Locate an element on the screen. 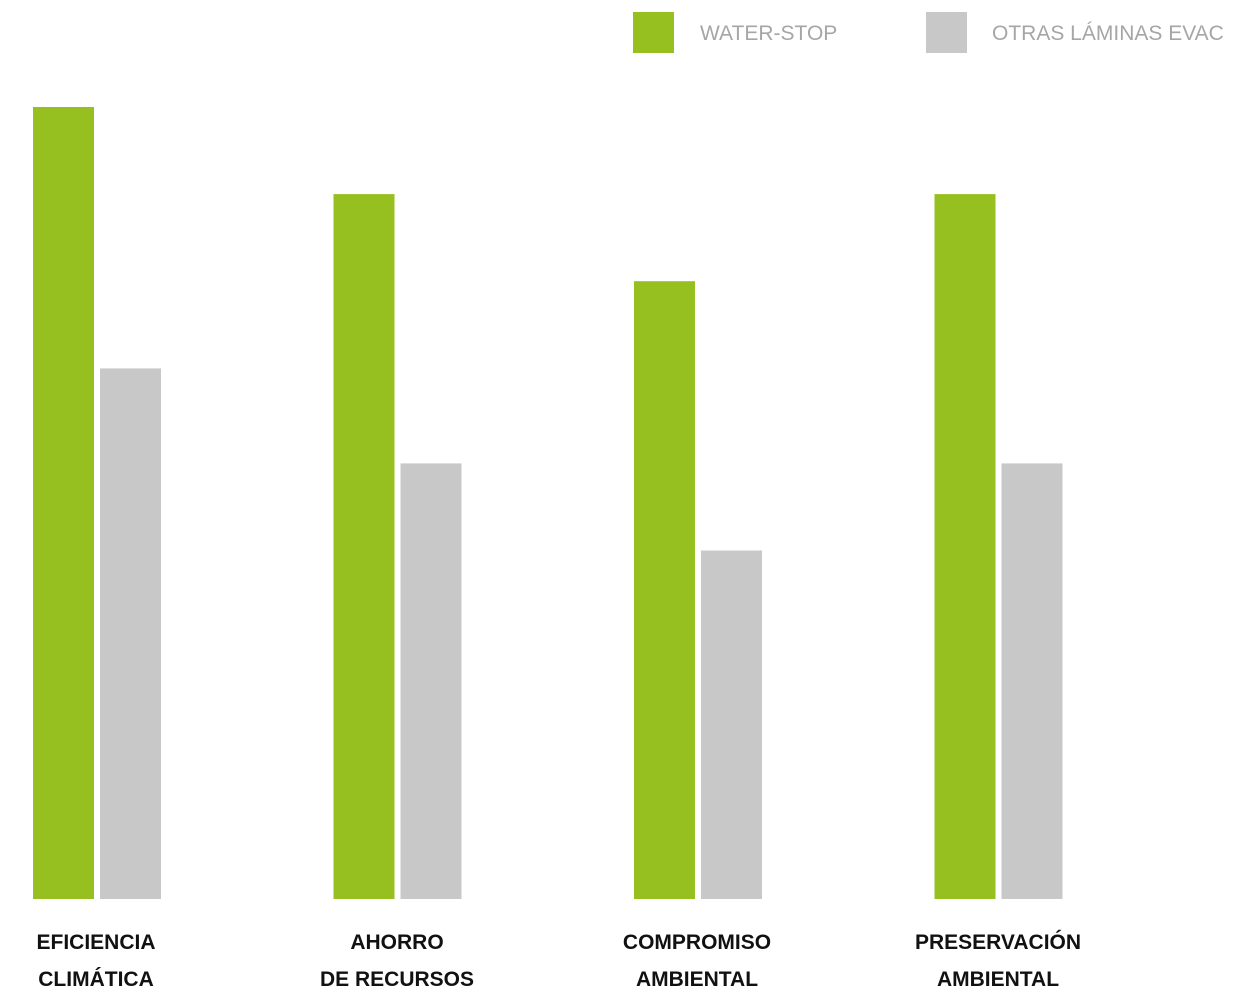 This screenshot has height=991, width=1245. legend-swatch-otras-laminas-evac is located at coordinates (946, 32).